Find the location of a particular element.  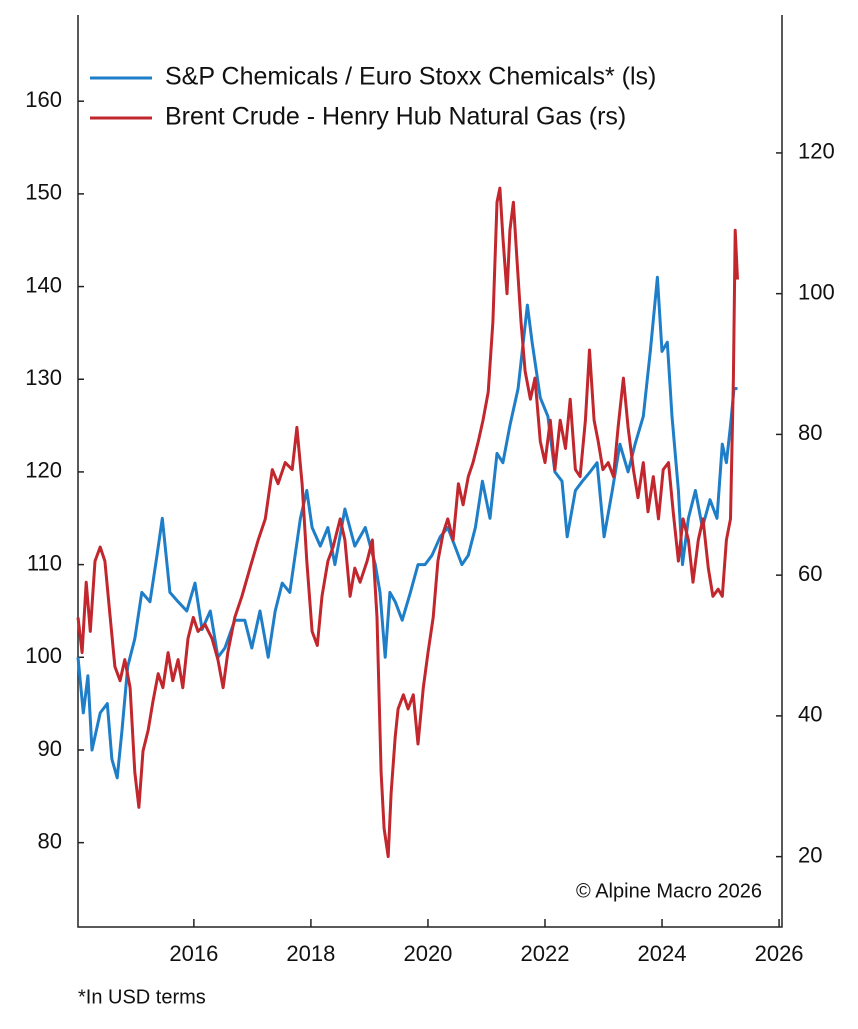

y2-tick-label: 80 is located at coordinates (810, 432).